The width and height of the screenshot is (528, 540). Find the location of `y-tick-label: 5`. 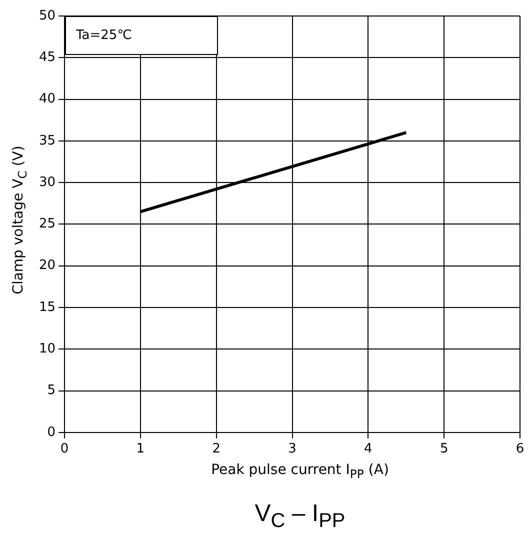

y-tick-label: 5 is located at coordinates (51, 390).